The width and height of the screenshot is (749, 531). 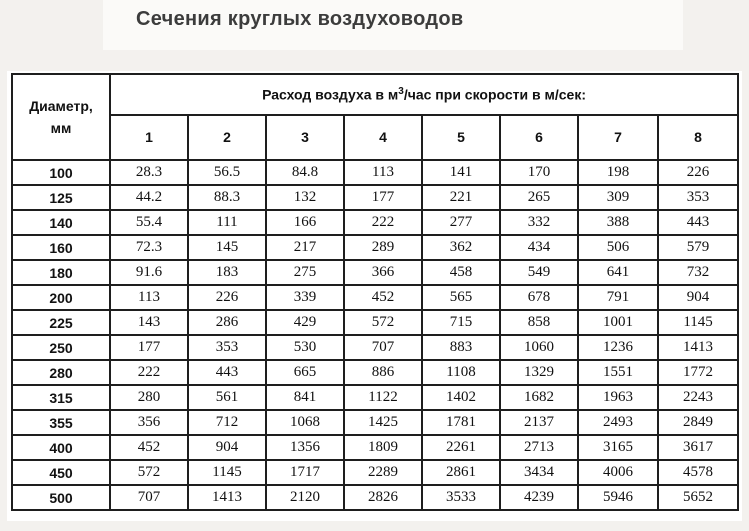 I want to click on flow-value-cell: 1772, so click(x=698, y=372).